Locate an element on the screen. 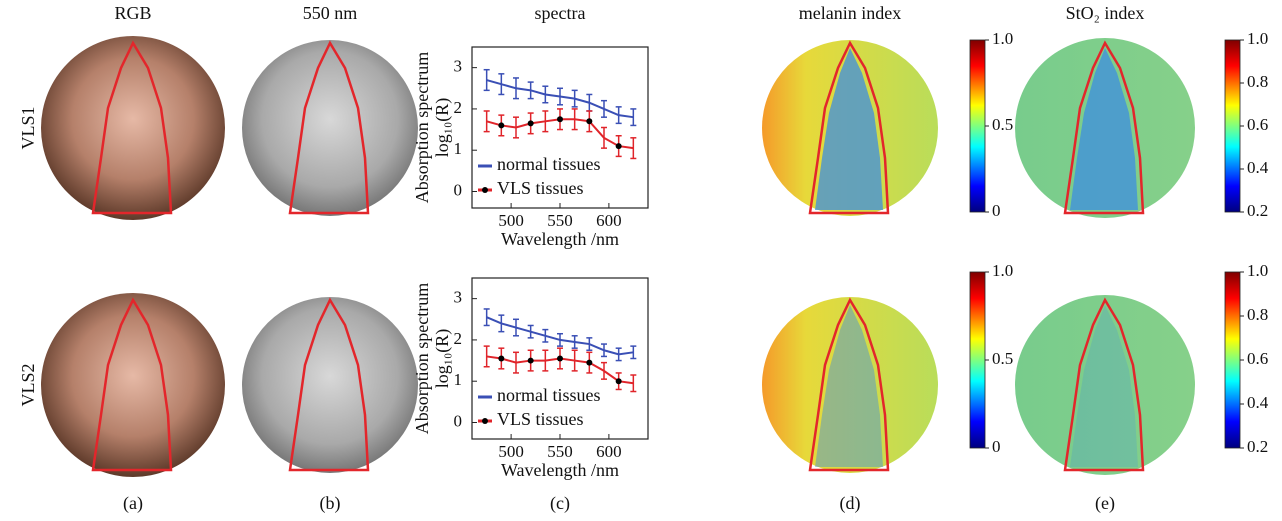  column-header: StO₂ index is located at coordinates (1105, 13).